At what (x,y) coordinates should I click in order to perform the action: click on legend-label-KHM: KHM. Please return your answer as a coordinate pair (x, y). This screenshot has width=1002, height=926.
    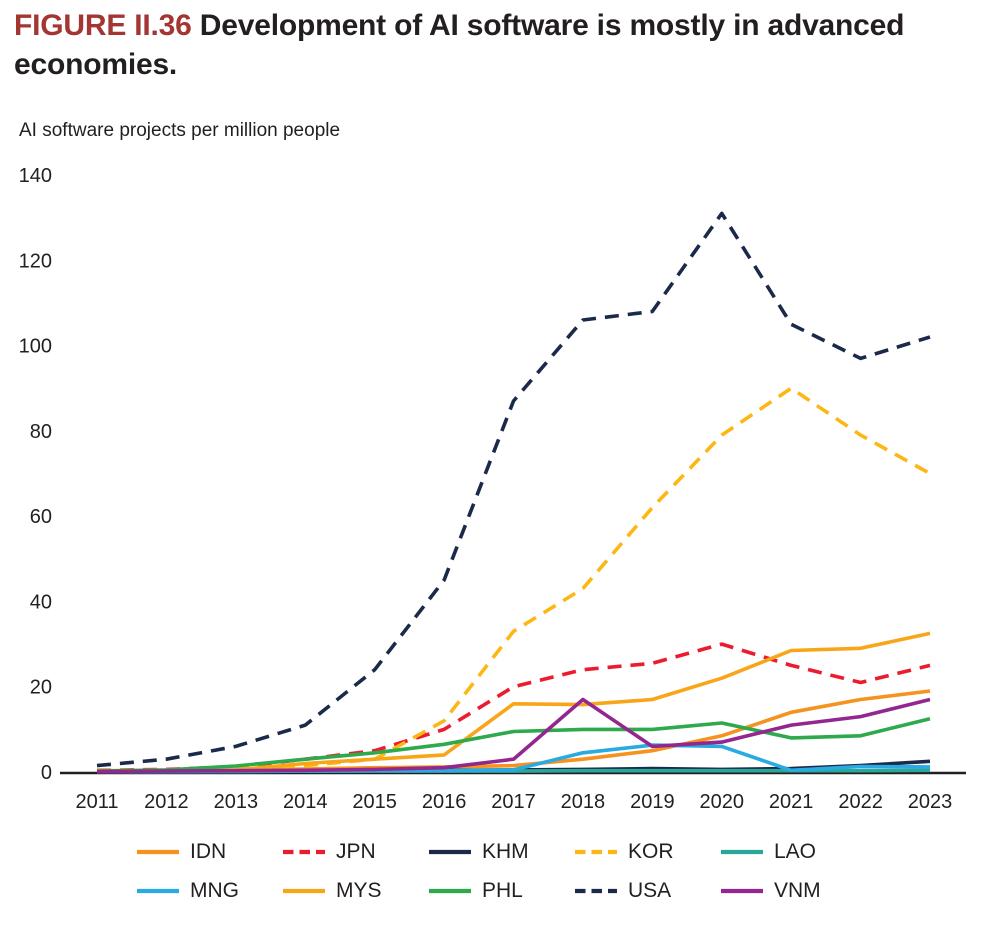
    Looking at the image, I should click on (505, 851).